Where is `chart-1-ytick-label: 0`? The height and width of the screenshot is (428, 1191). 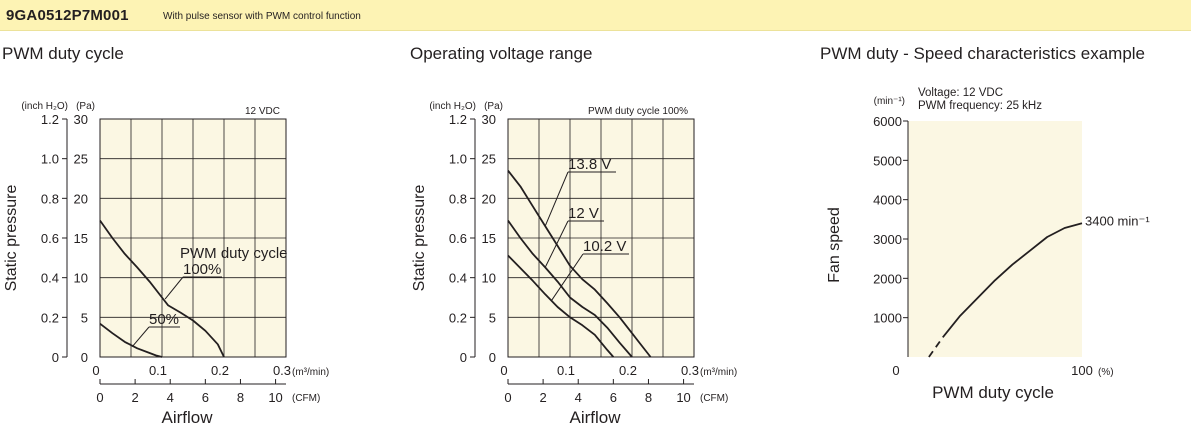 chart-1-ytick-label: 0 is located at coordinates (84, 357).